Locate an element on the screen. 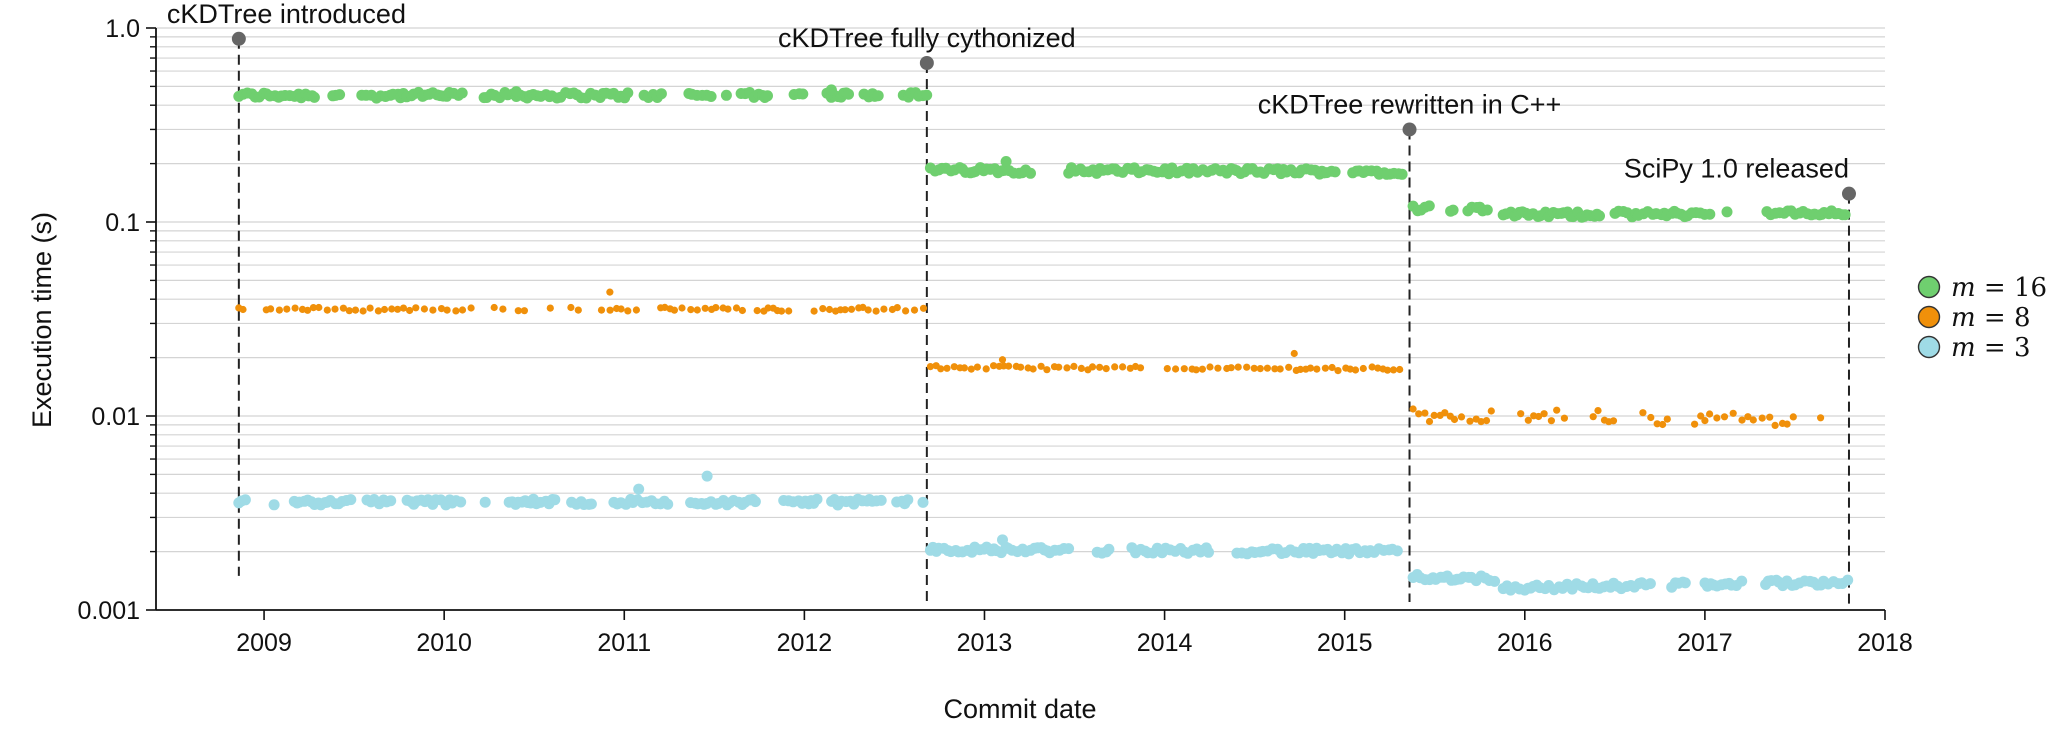 The height and width of the screenshot is (740, 2059). series-m8 is located at coordinates (1030, 358).